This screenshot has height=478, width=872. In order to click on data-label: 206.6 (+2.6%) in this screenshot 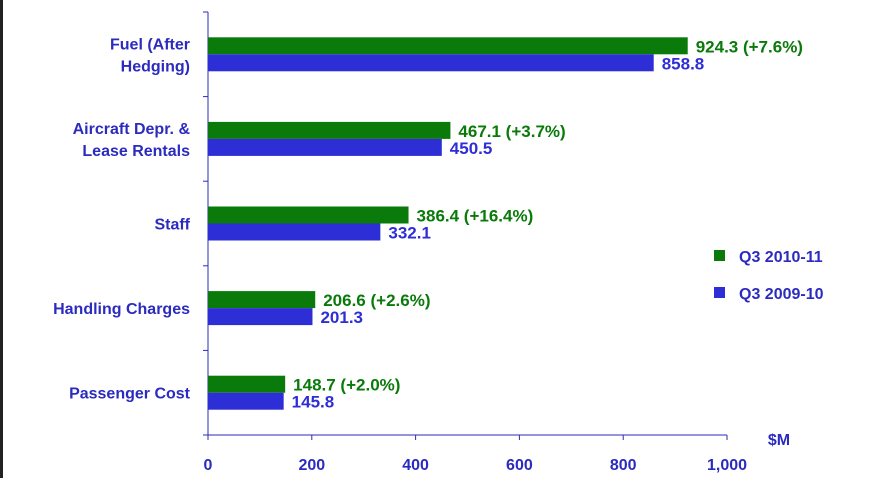, I will do `click(376, 300)`.